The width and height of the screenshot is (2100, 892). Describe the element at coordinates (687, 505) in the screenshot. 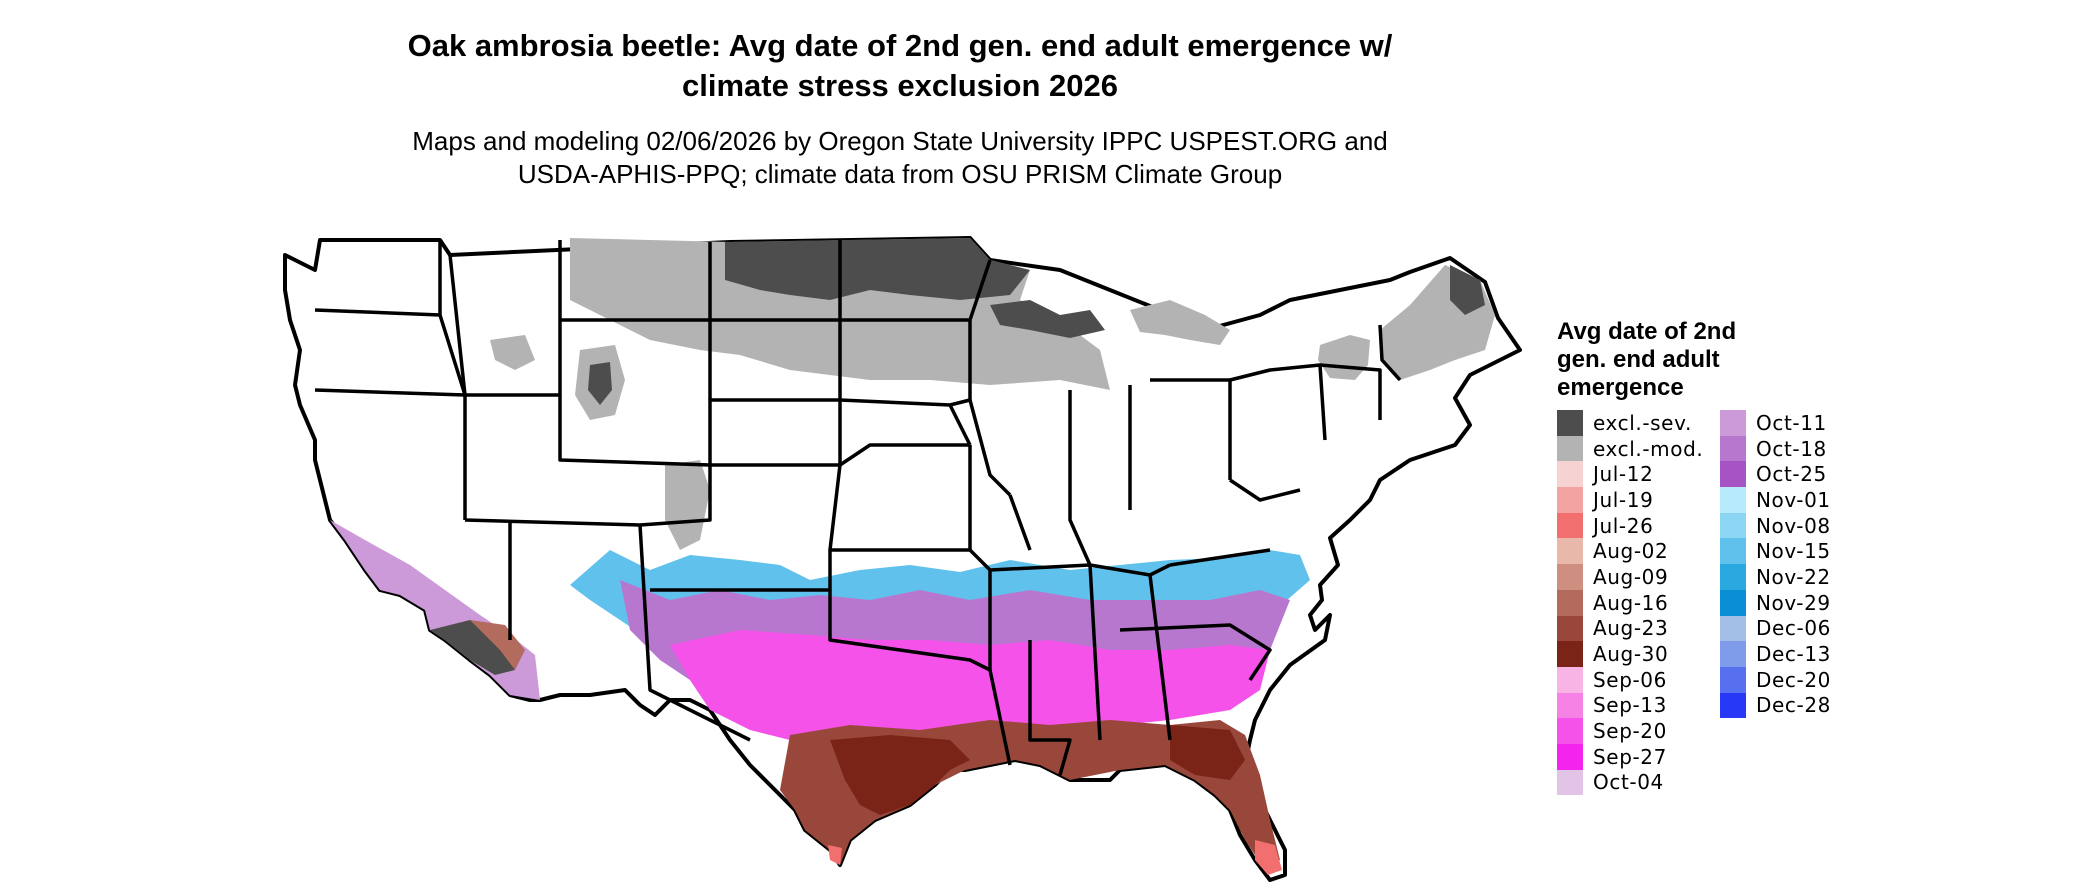

I see `excl-mod-colorado` at that location.